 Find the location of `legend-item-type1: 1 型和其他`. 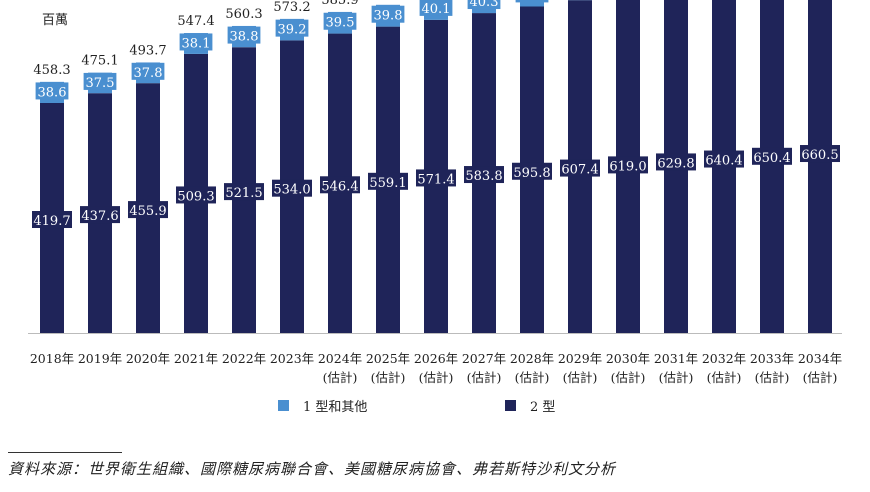

legend-item-type1: 1 型和其他 is located at coordinates (322, 405).